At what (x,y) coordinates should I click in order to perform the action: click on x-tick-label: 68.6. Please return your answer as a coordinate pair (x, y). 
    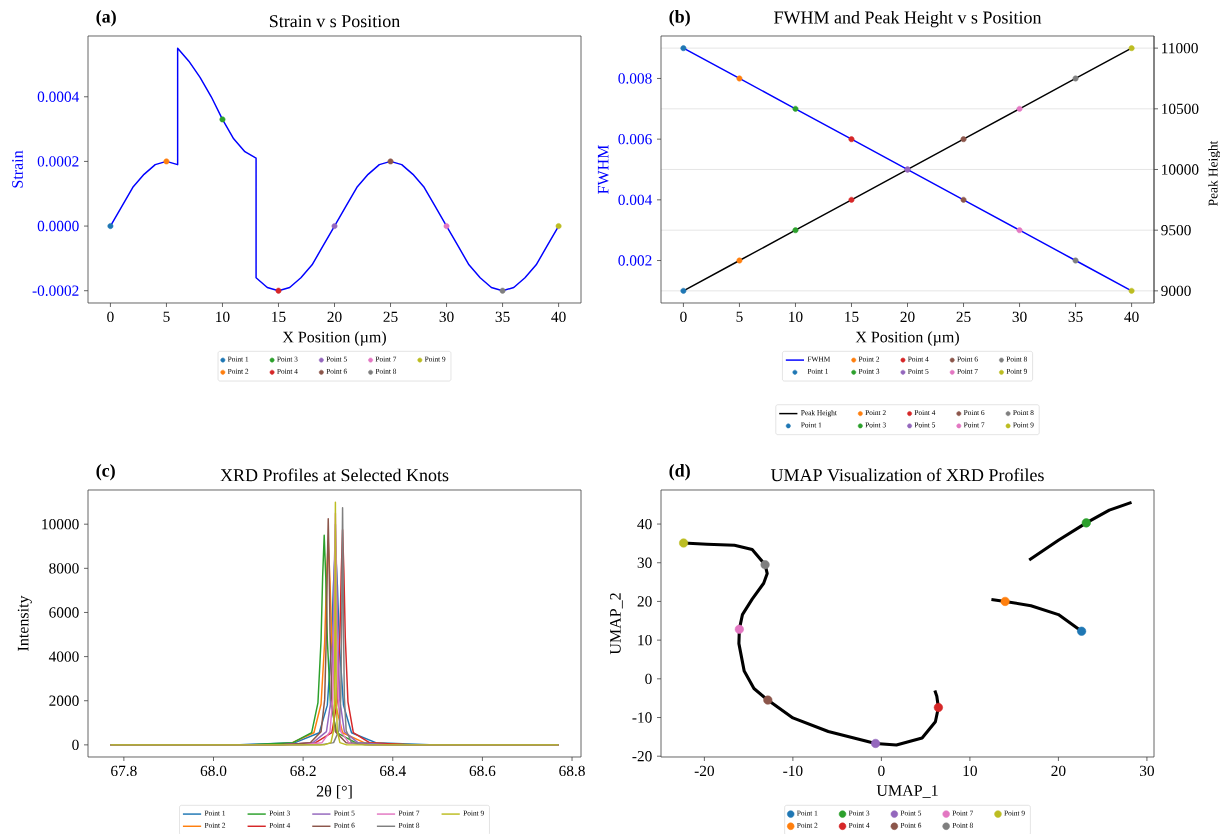
    Looking at the image, I should click on (482, 771).